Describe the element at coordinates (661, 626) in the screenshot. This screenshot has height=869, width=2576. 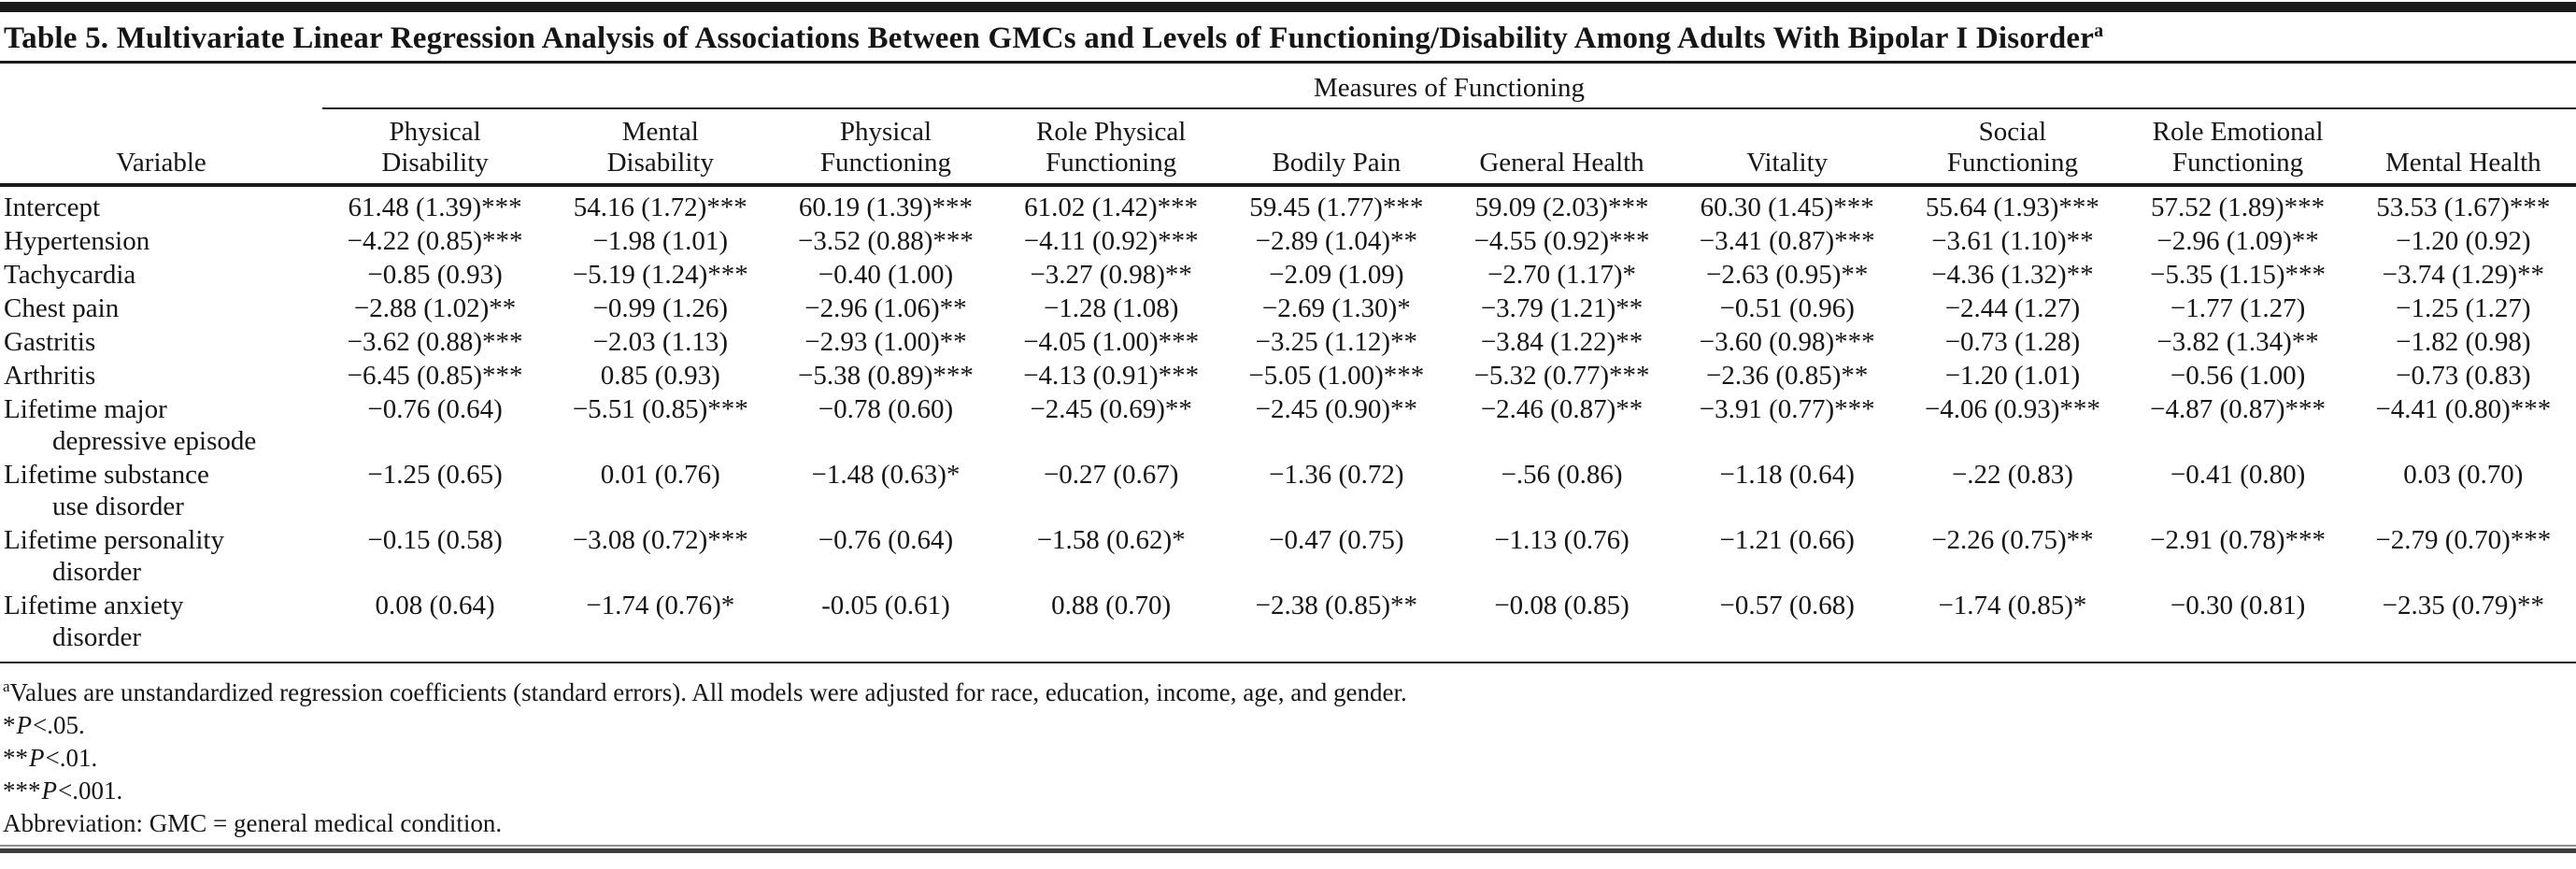
I see `value-cell: −1.74 (0.76)*` at that location.